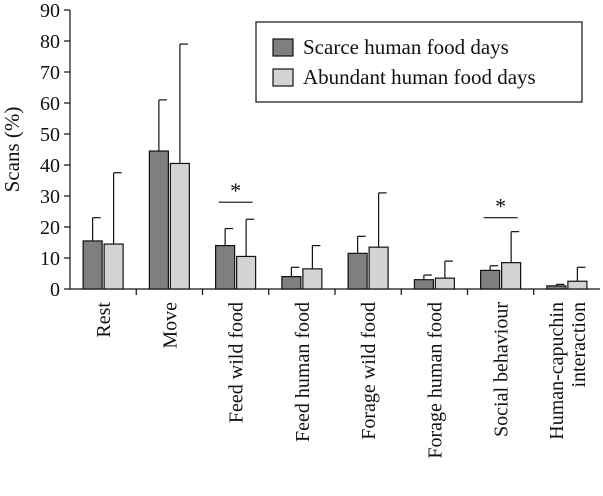 Image resolution: width=603 pixels, height=496 pixels. What do you see at coordinates (50, 104) in the screenshot?
I see `y-tick-label: 60` at bounding box center [50, 104].